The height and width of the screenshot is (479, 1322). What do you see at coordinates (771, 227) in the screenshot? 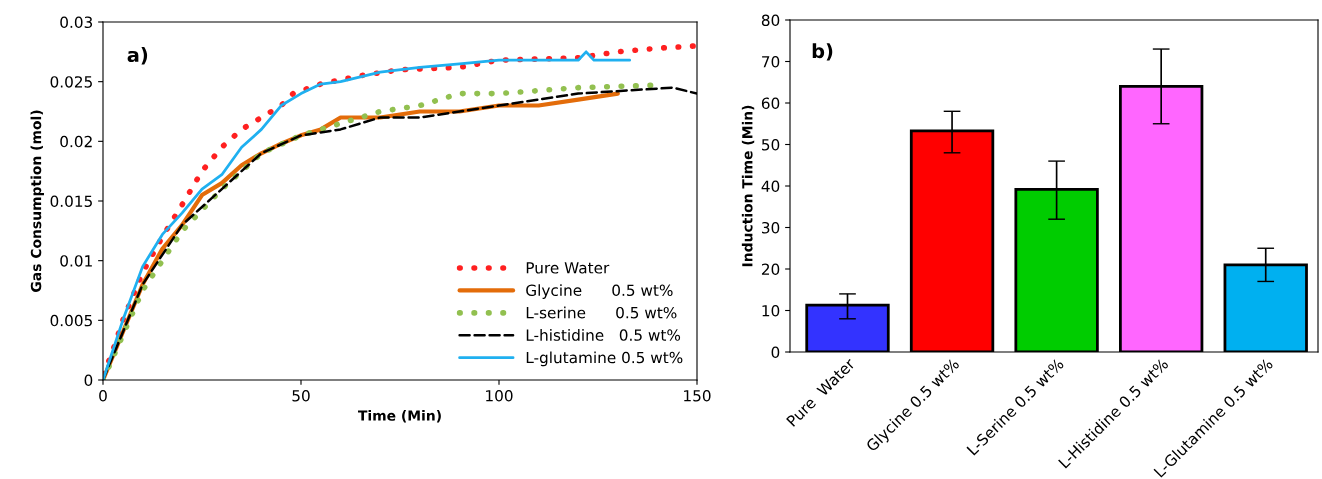
I see `y-tick-label: 30` at bounding box center [771, 227].